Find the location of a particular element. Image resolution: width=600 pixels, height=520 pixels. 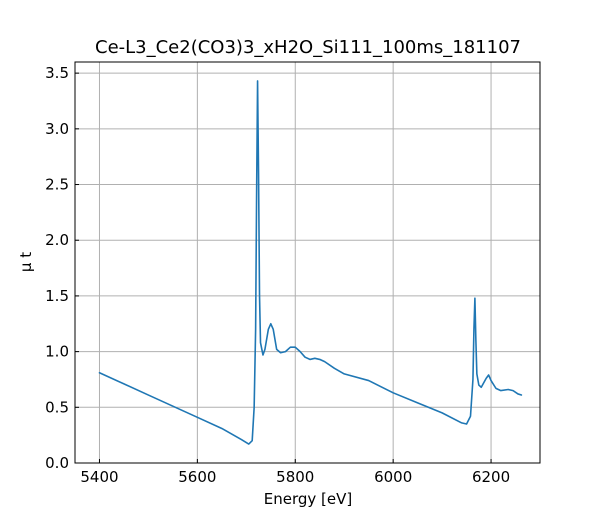

chart-title: Ce-L3_Ce2(CO3)3_xH2O_Si111_100ms_181107 is located at coordinates (308, 47).